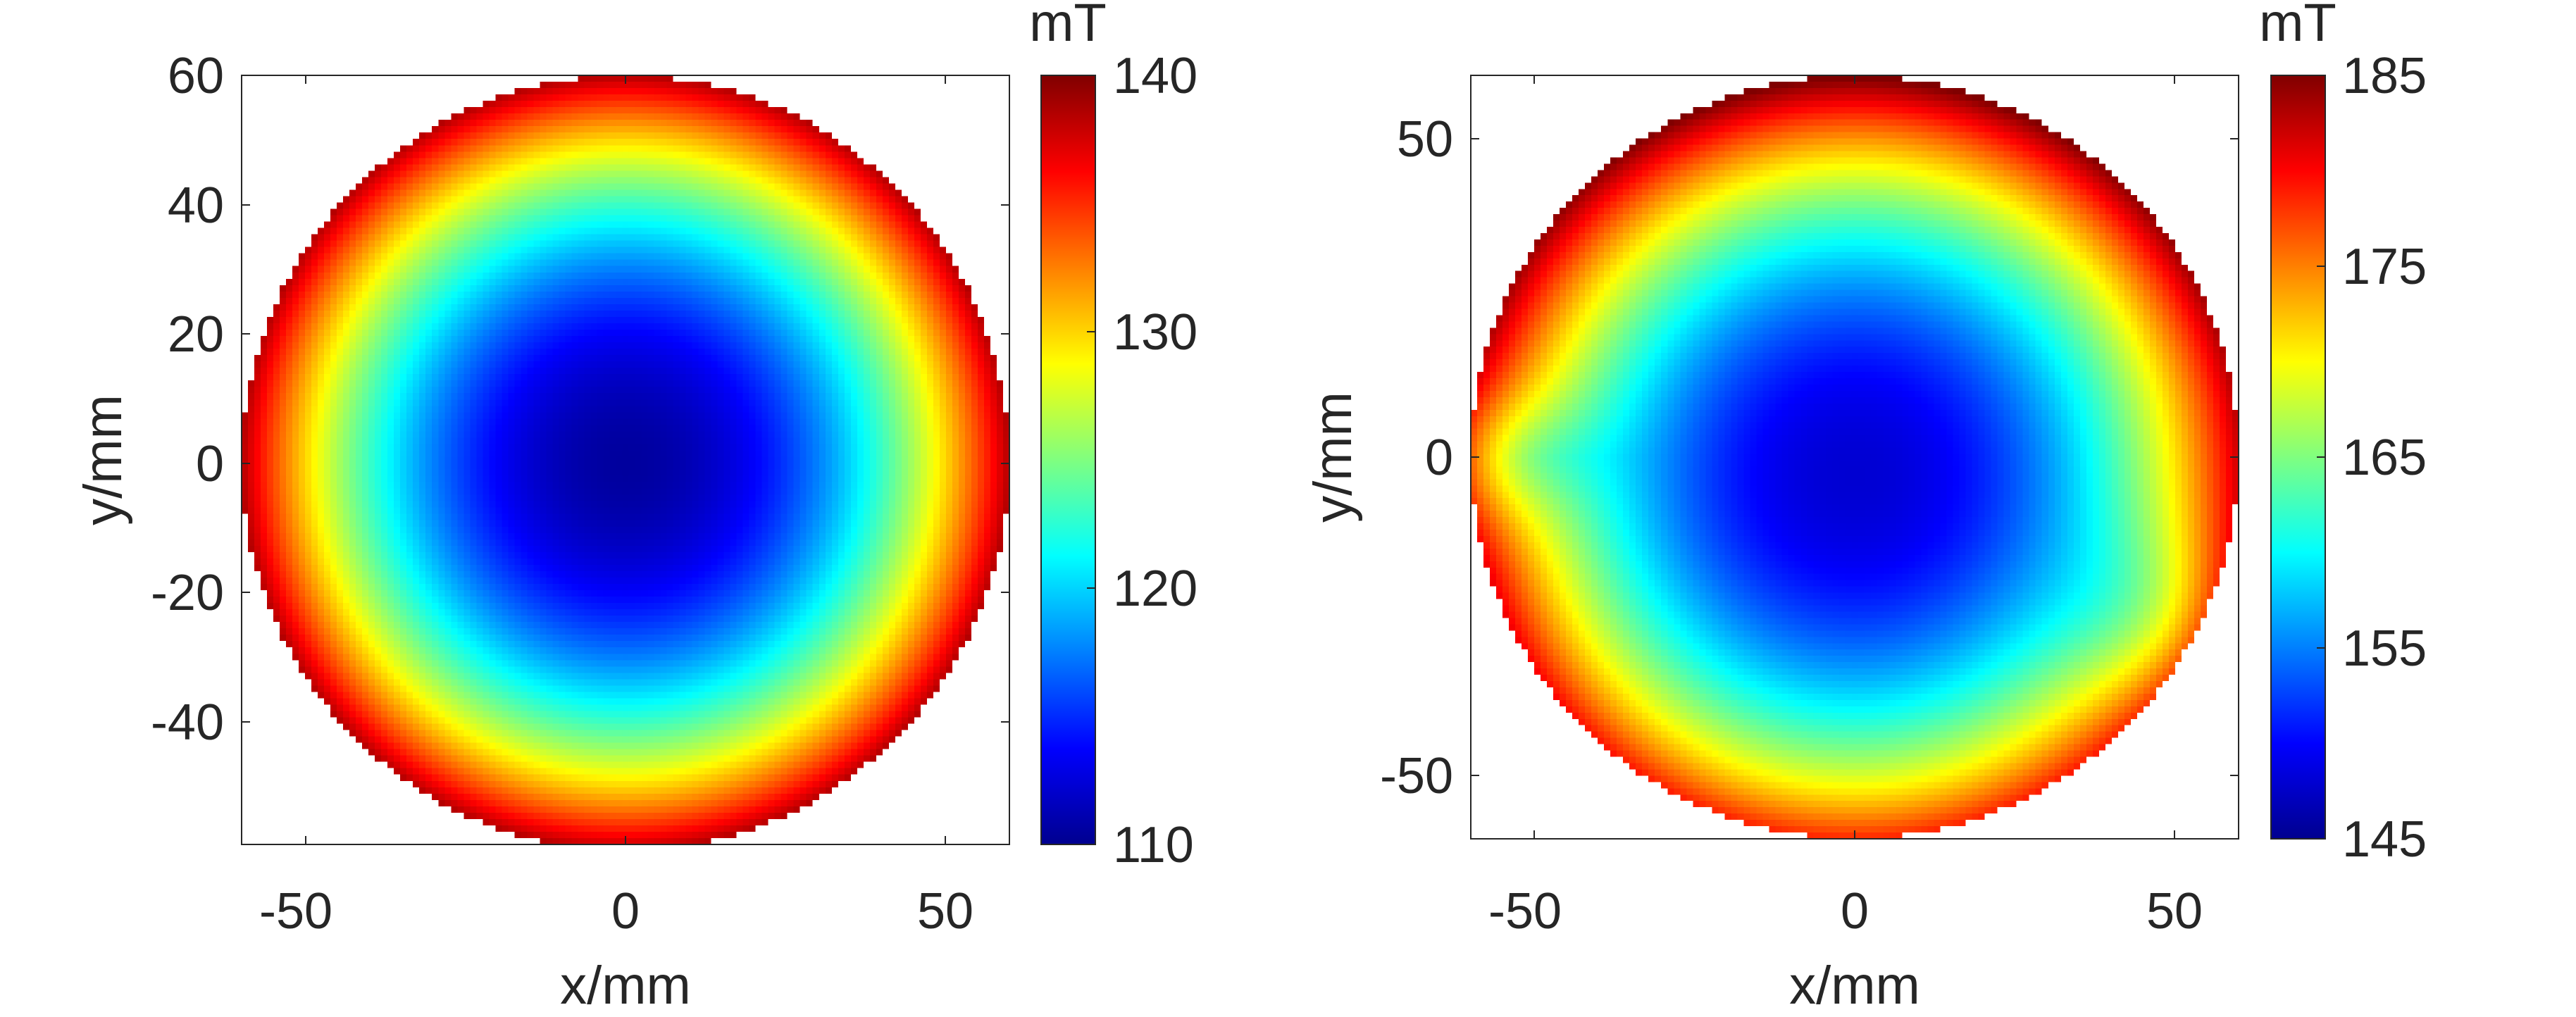 This screenshot has width=2576, height=1017. Describe the element at coordinates (1439, 458) in the screenshot. I see `right-y-tick-label: 0` at that location.